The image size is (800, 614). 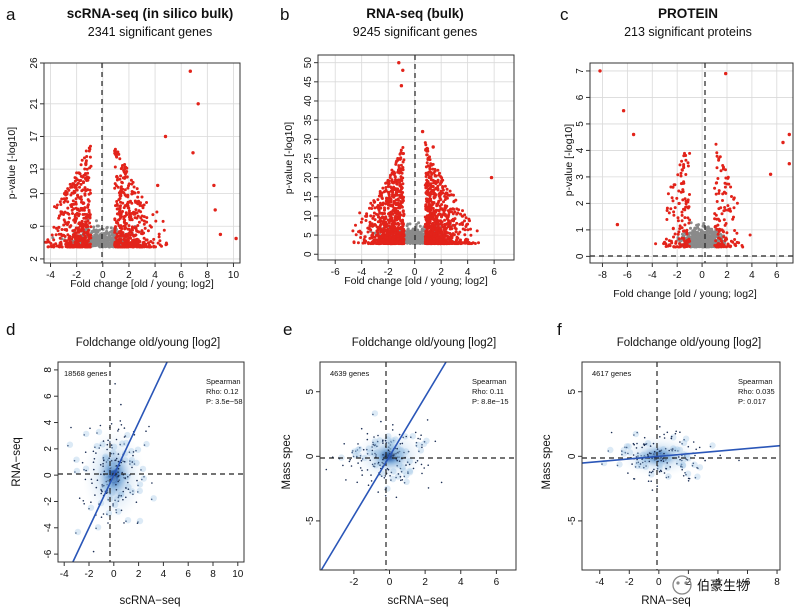 What do you see at coordinates (361, 272) in the screenshot?
I see `x-tick-label: -4` at bounding box center [361, 272].